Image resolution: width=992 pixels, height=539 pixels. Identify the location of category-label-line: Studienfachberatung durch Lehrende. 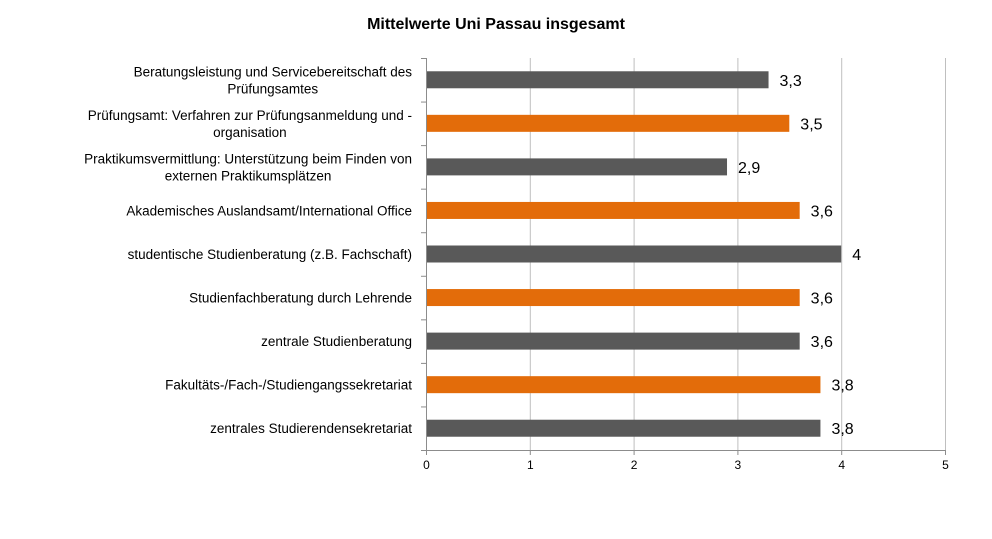
(300, 298).